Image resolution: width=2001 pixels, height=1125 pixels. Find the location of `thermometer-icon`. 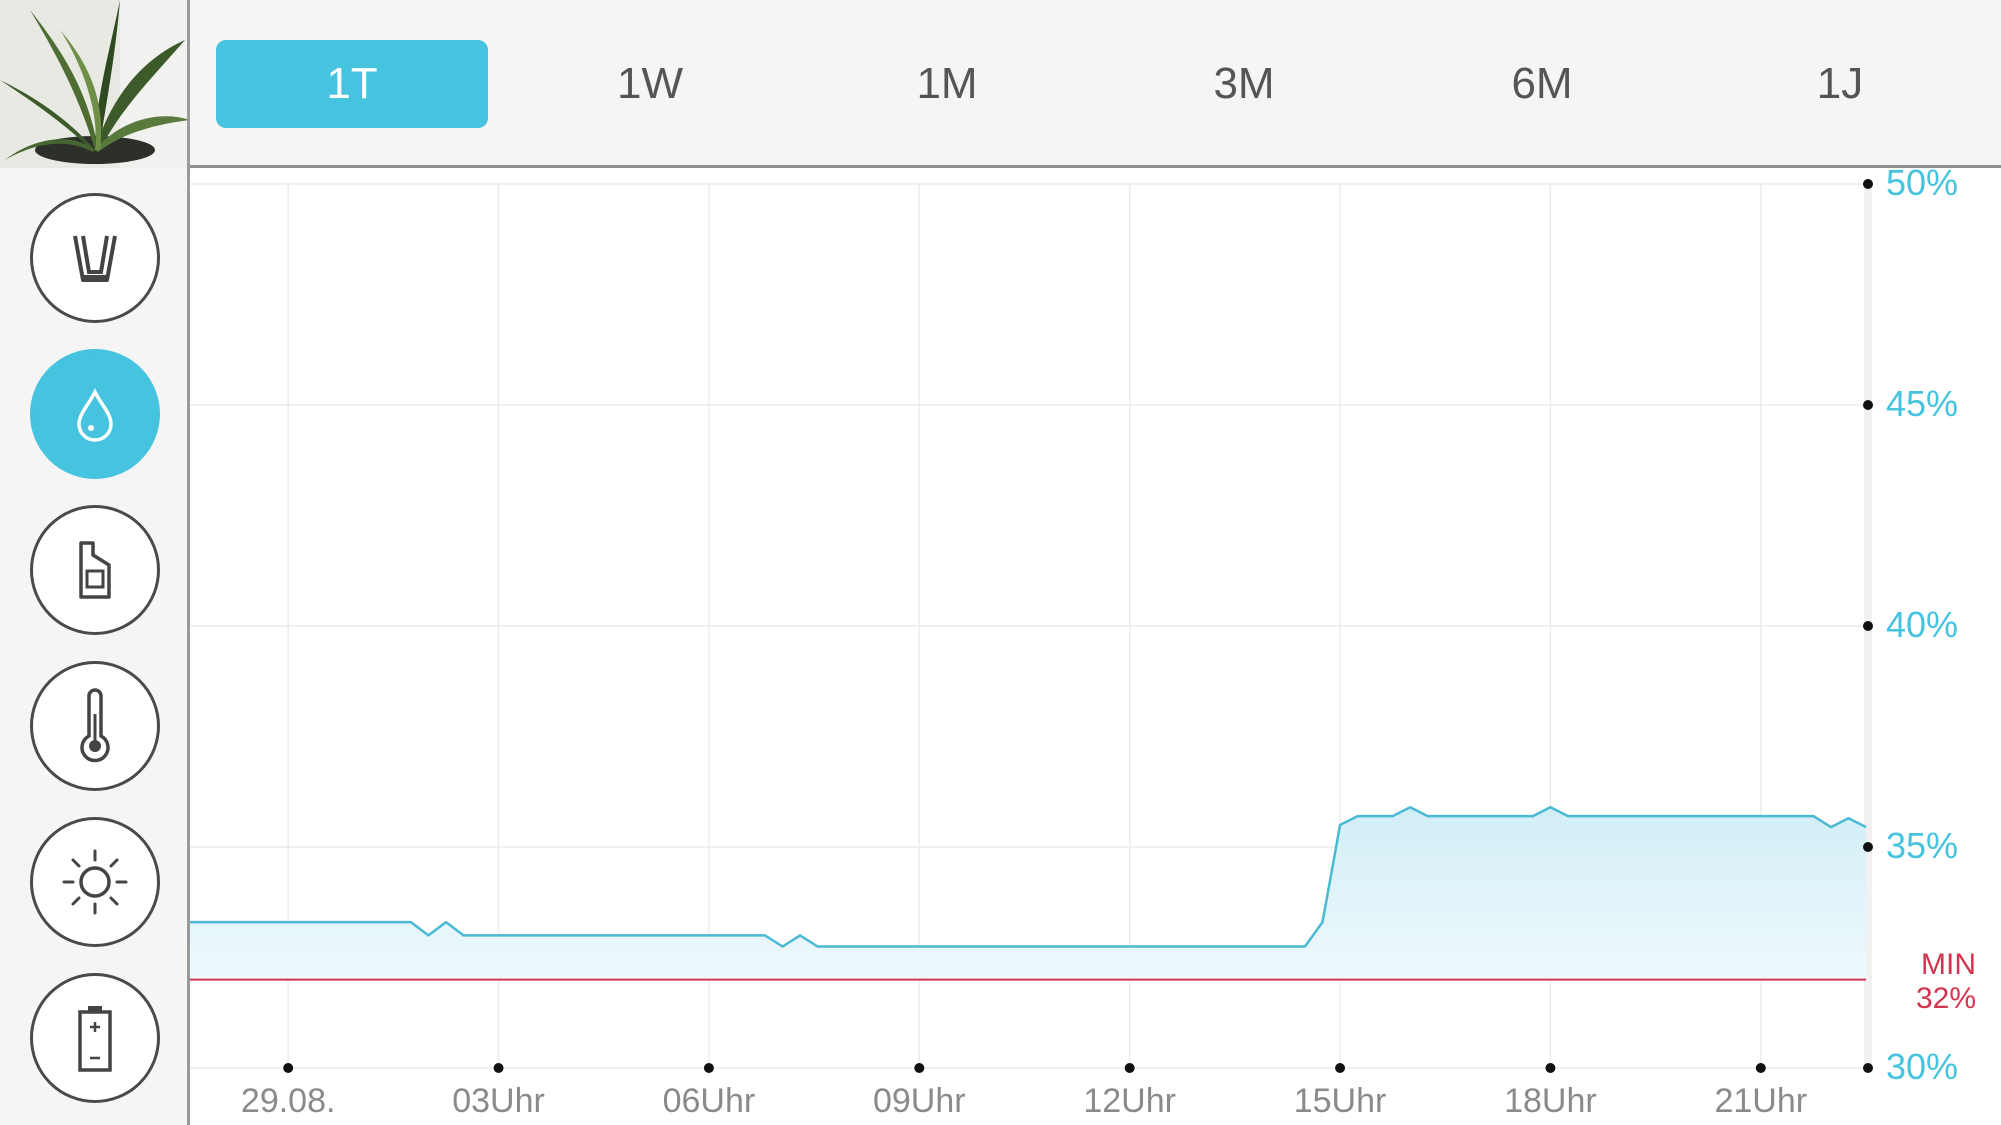

thermometer-icon is located at coordinates (95, 725).